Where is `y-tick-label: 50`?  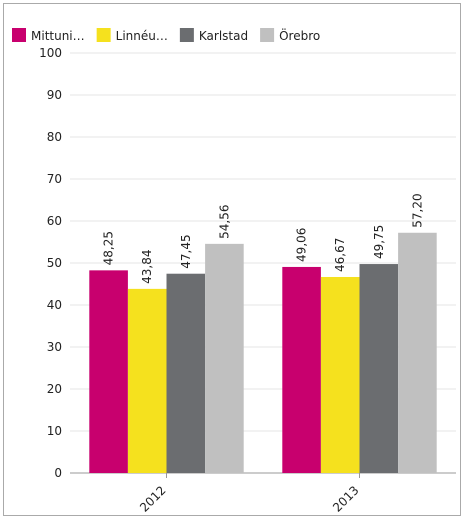
y-tick-label: 50 is located at coordinates (54, 263).